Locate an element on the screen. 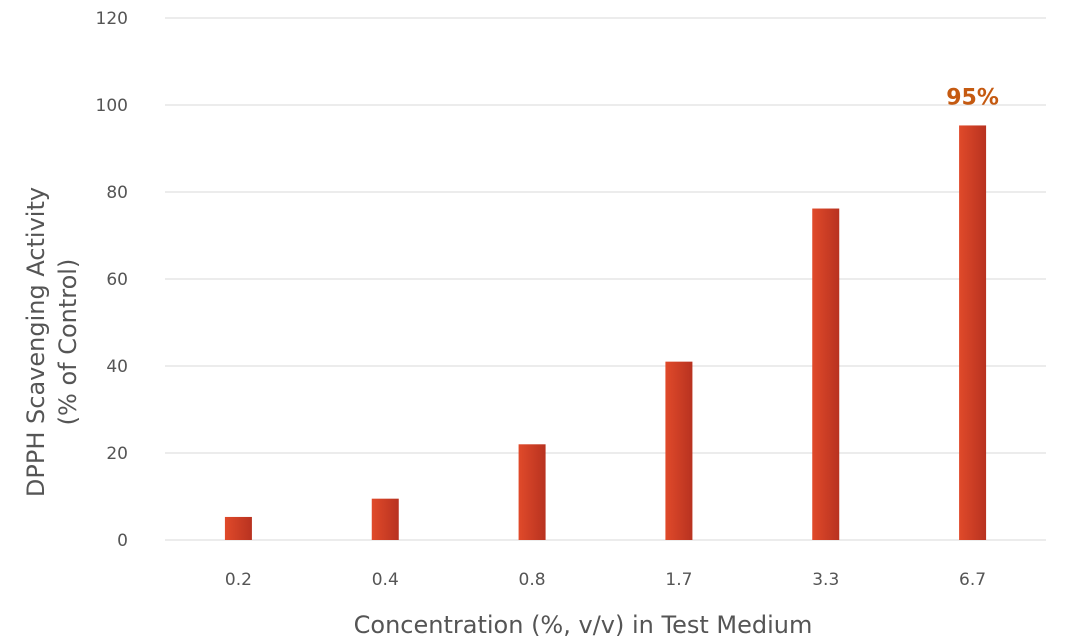  y-axis-title-line-1: DPPH Scavenging Activity is located at coordinates (36, 342).